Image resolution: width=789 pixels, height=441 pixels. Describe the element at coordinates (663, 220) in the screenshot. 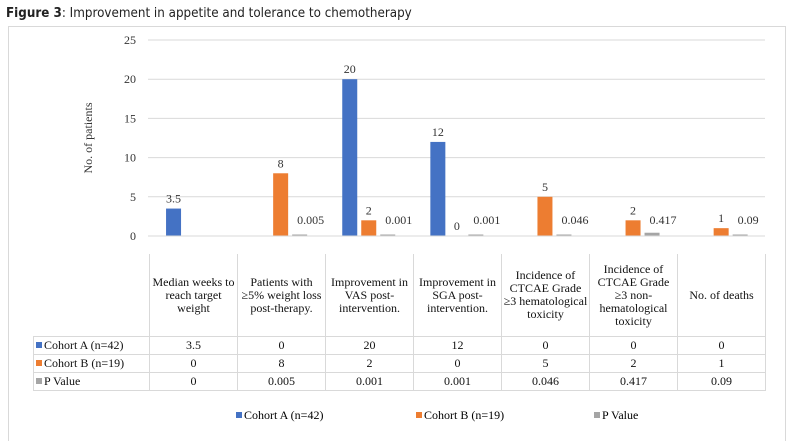

I see `data-label: 0.417` at that location.